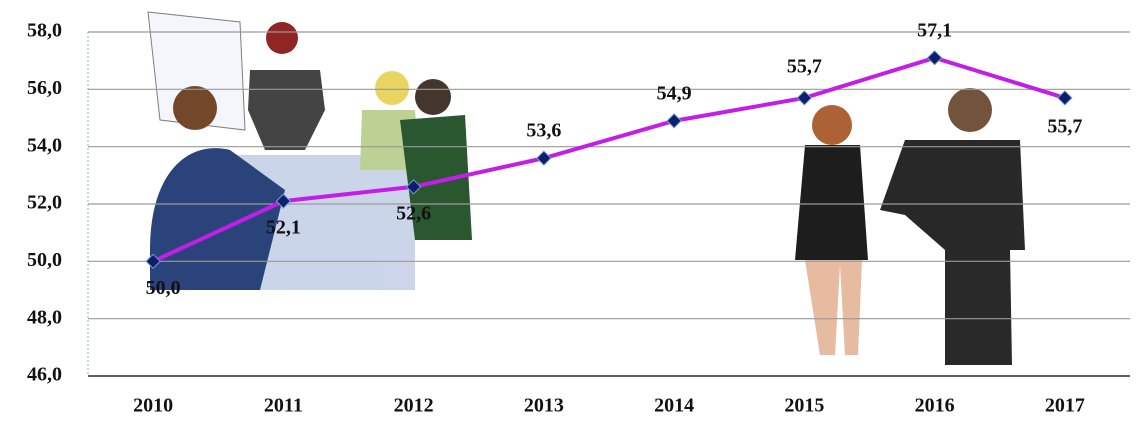 The image size is (1136, 425). I want to click on x-tick-label: 2016, so click(935, 406).